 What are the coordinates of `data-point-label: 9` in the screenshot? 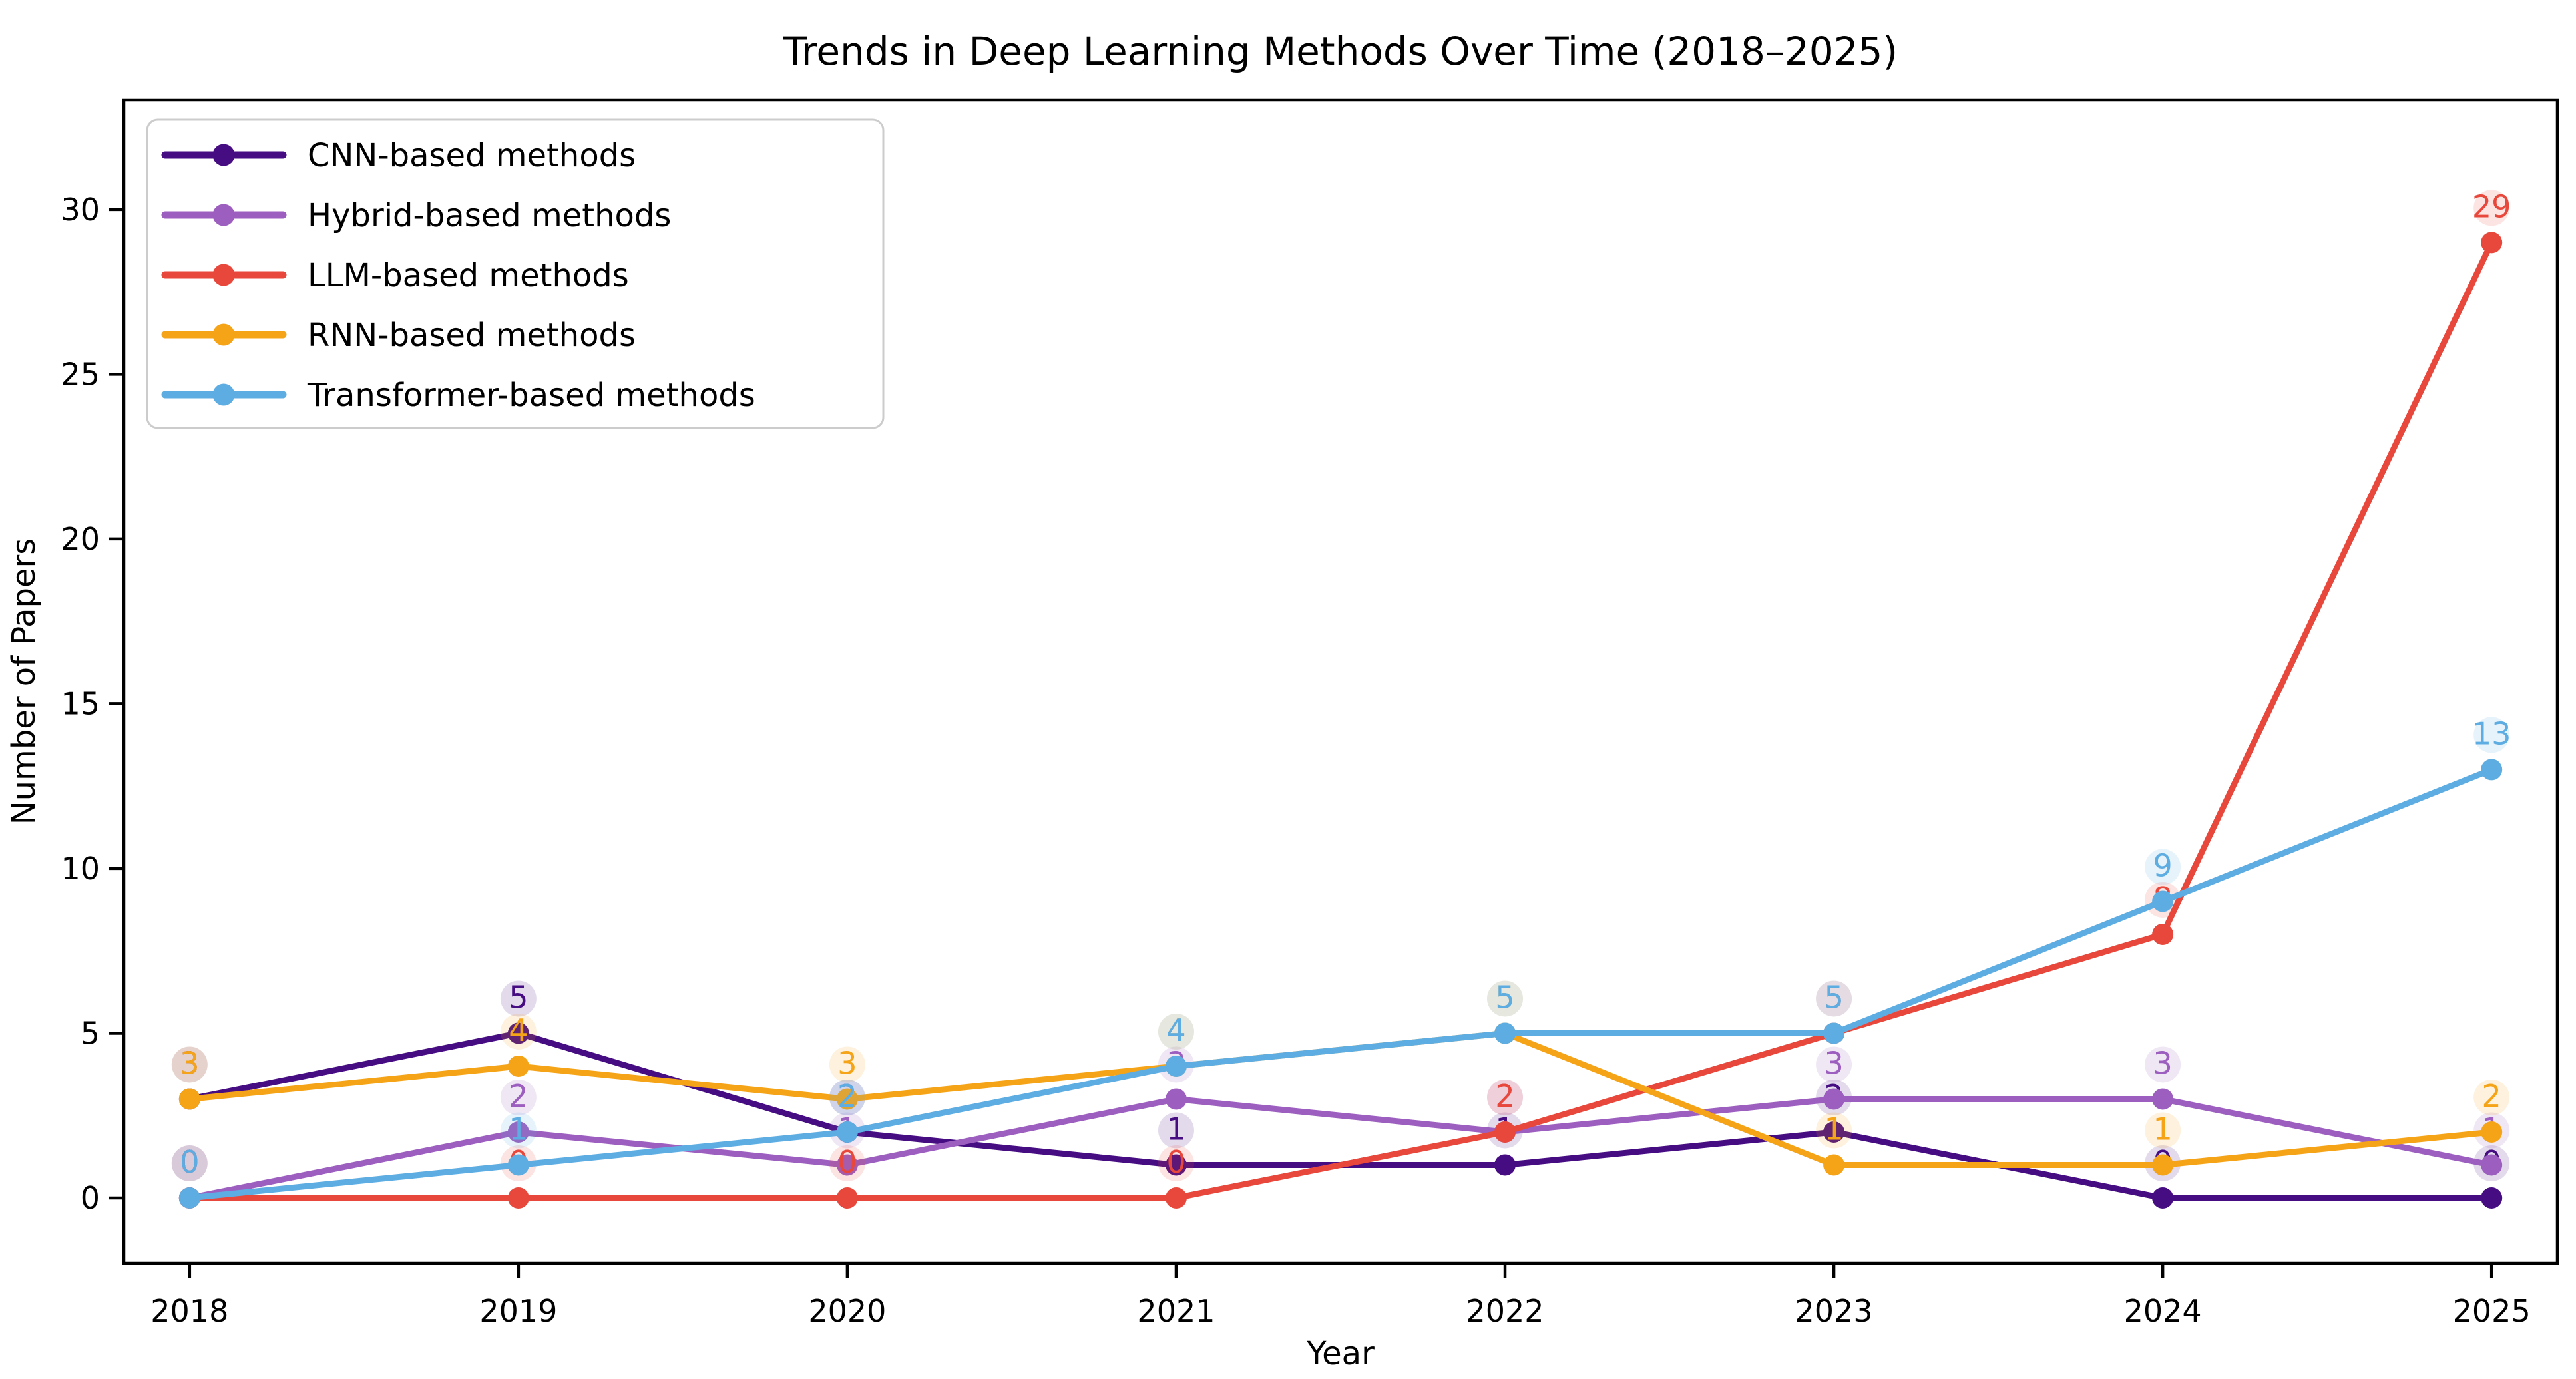 It's located at (2162, 865).